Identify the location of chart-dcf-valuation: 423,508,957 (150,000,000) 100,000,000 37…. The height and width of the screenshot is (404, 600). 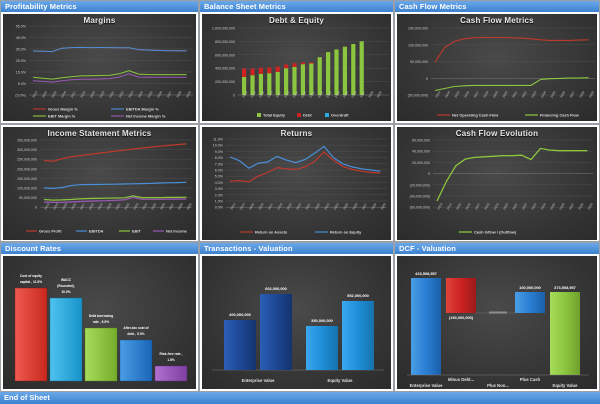
(497, 322).